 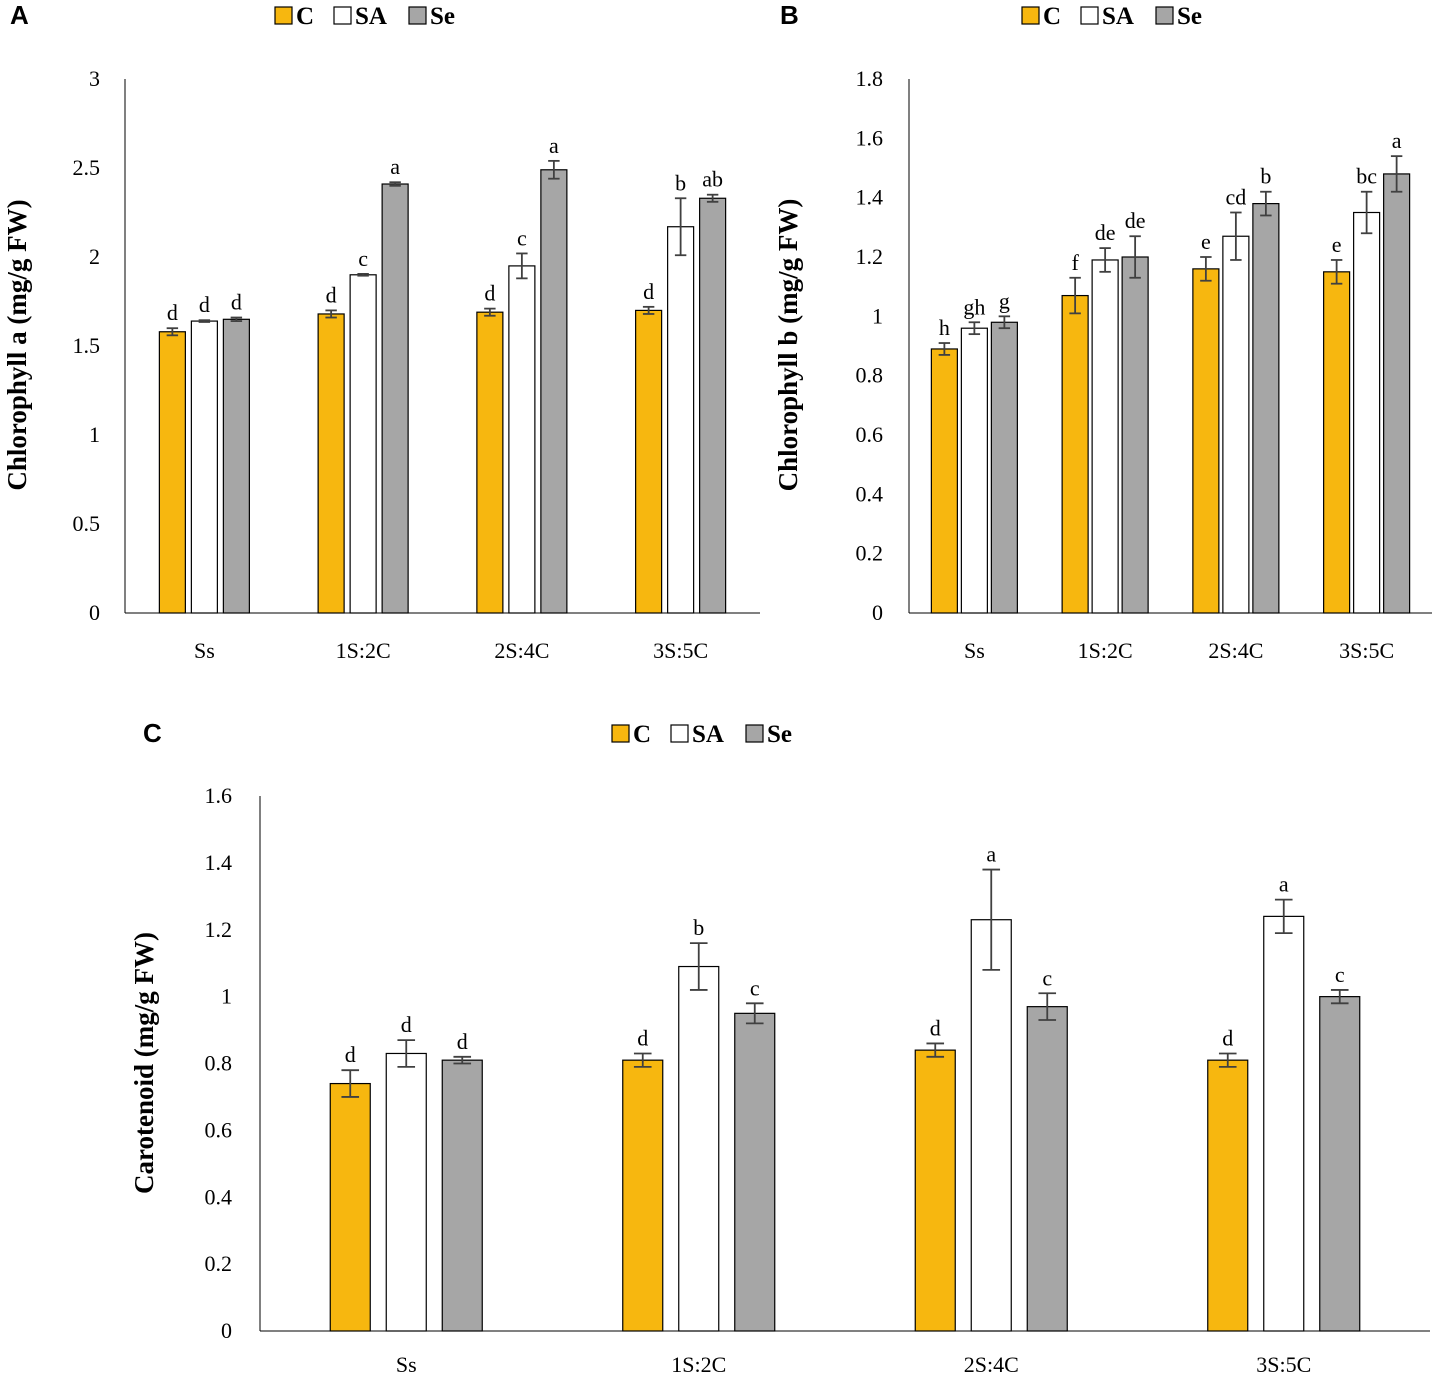 I want to click on panel-b-y-tick-label: 0.4, so click(x=870, y=493).